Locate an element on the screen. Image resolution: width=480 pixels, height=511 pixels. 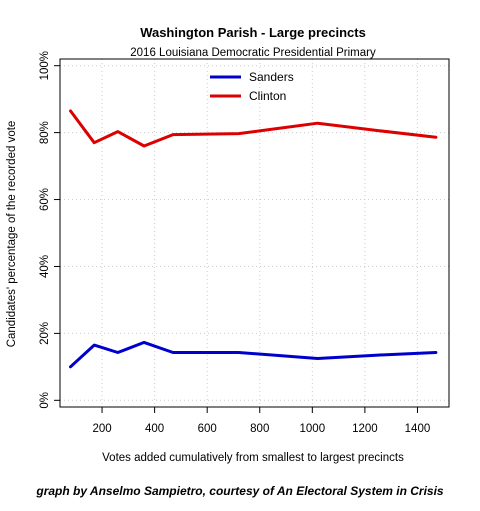
series-line-clinton is located at coordinates (253, 128).